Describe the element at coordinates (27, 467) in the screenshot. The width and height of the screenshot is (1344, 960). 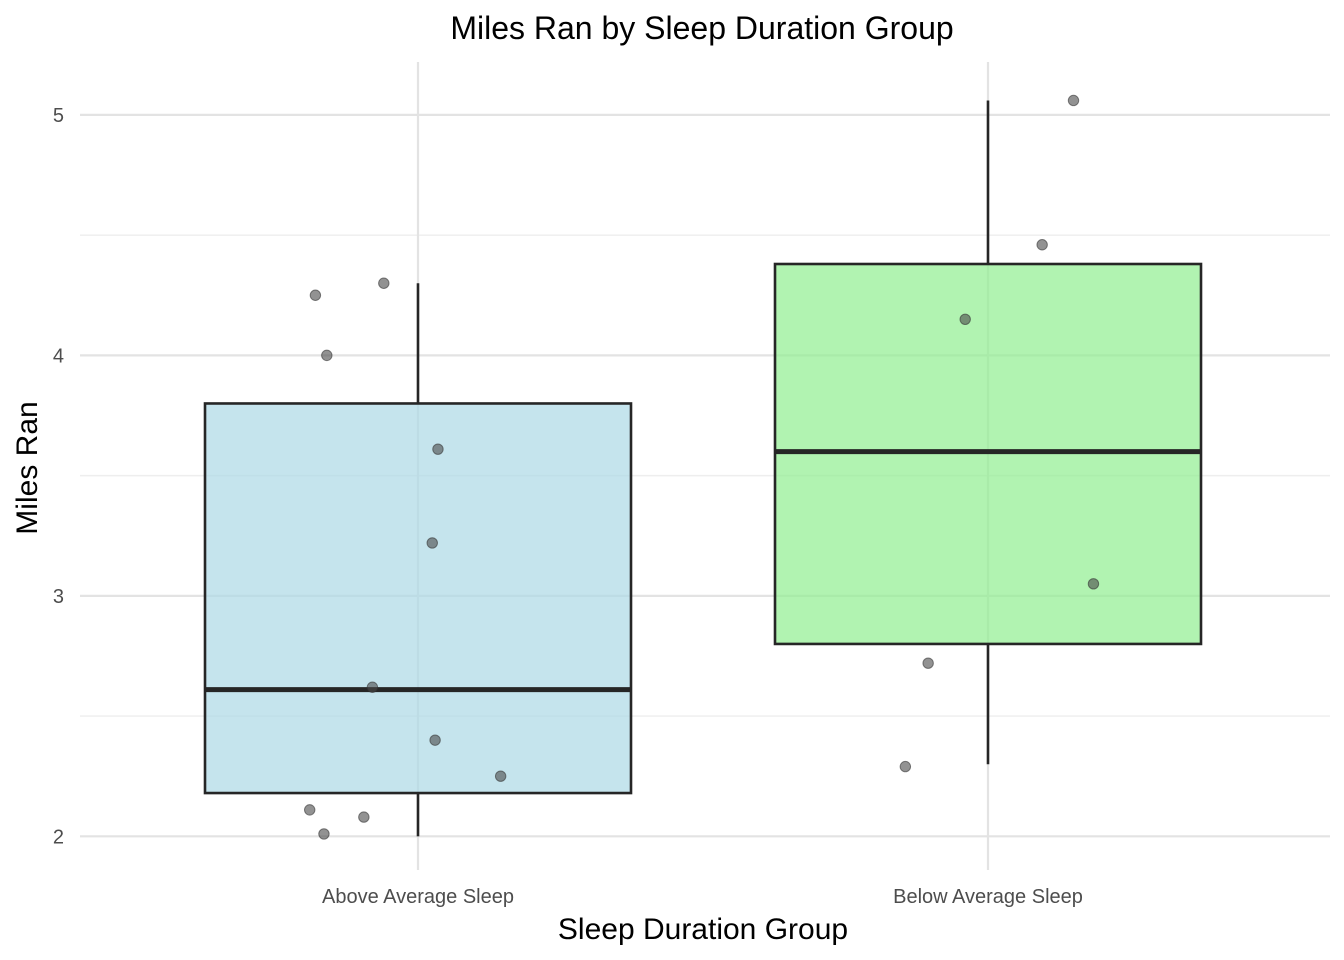
I see `y-axis-title: Miles Ran` at that location.